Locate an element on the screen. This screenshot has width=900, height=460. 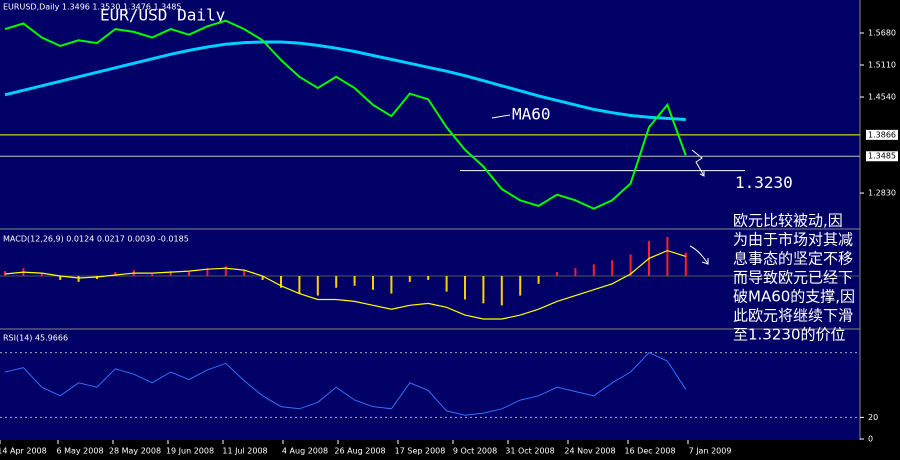
macd-line is located at coordinates (345, 284).